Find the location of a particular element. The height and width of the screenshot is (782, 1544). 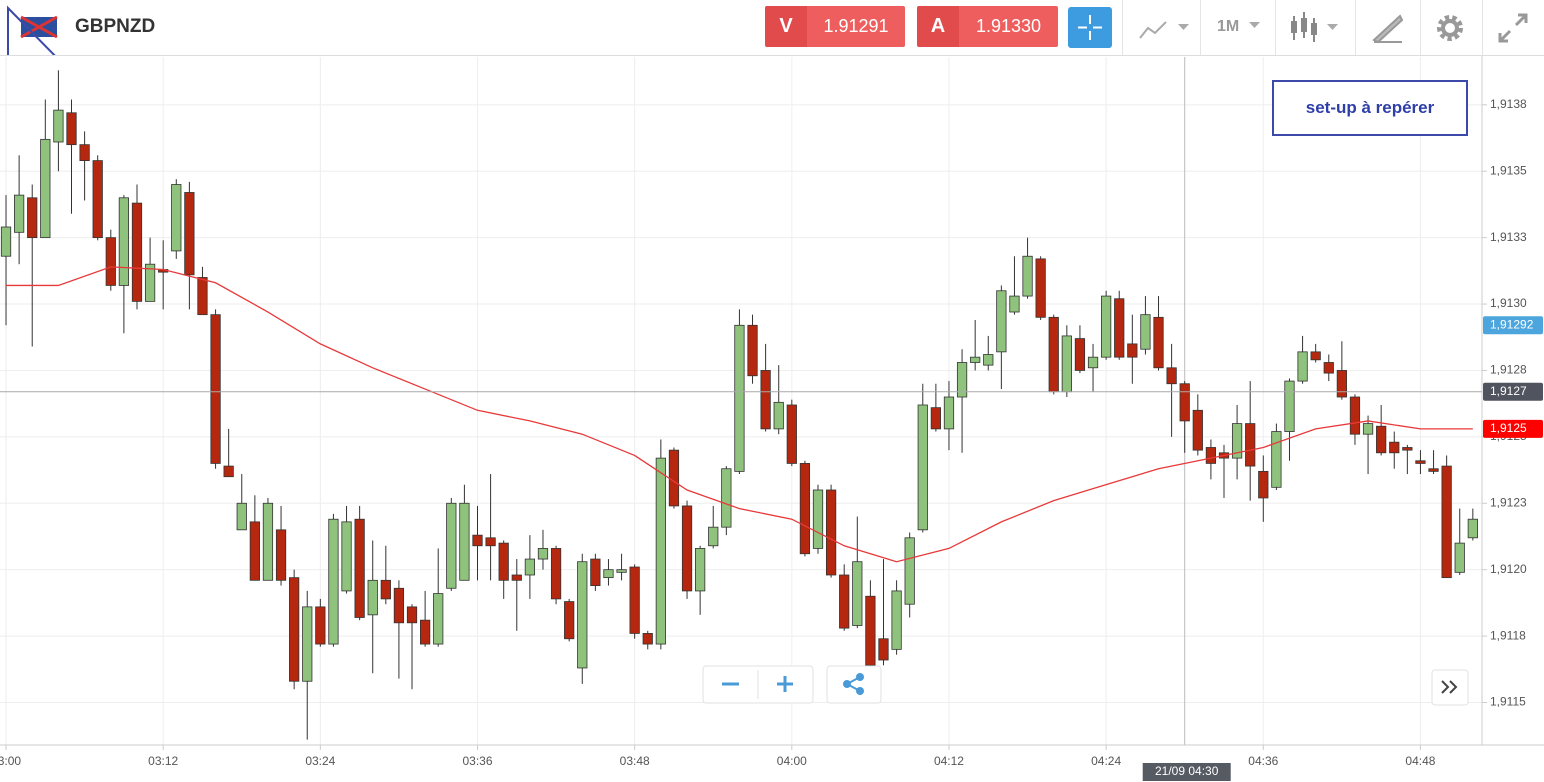

x-tick-label: 04:24 is located at coordinates (1106, 761).